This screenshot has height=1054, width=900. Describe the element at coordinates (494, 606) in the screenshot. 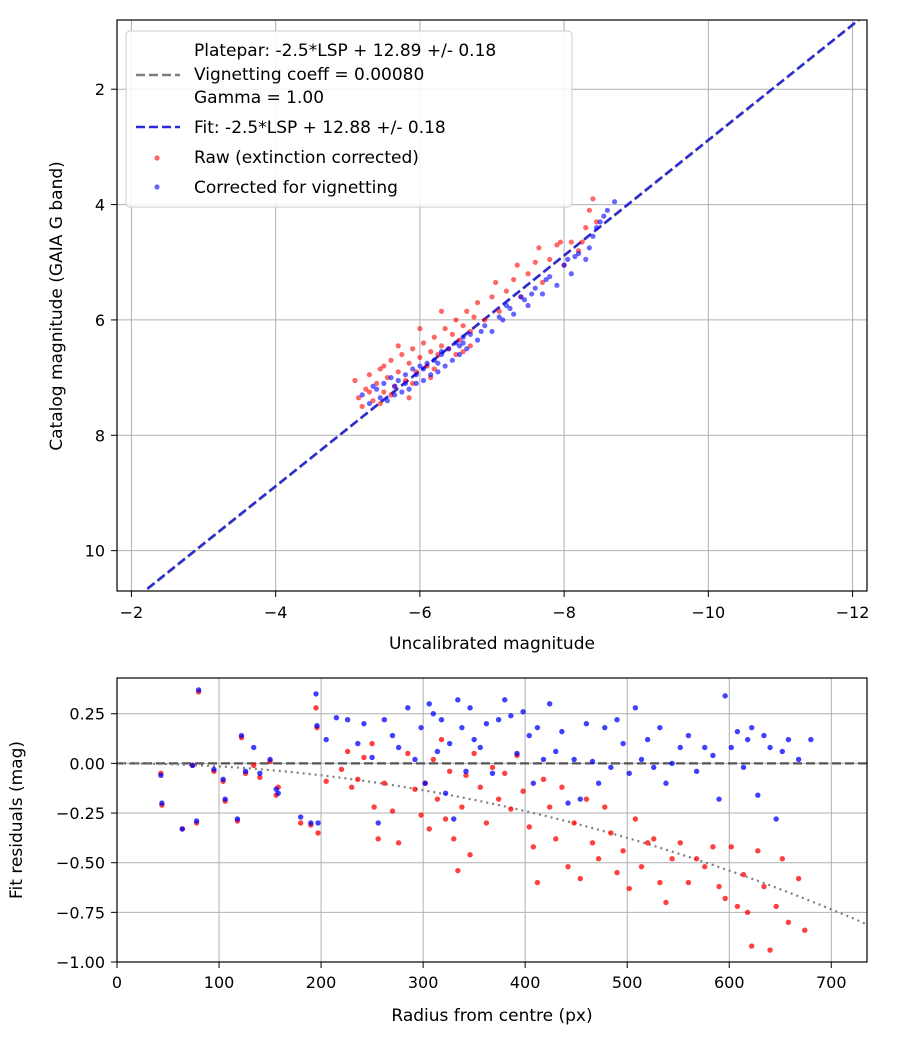

I see `top-x-ticks: −2 −4 −6 −8 −10 −12` at that location.